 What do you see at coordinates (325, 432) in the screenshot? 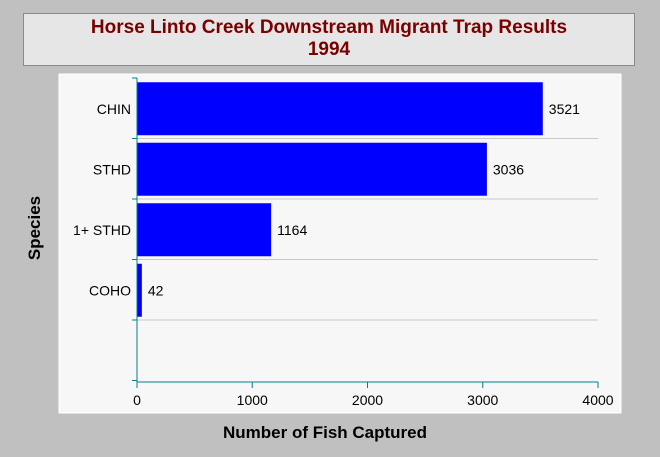
I see `x-axis-title: Number of Fish Captured` at bounding box center [325, 432].